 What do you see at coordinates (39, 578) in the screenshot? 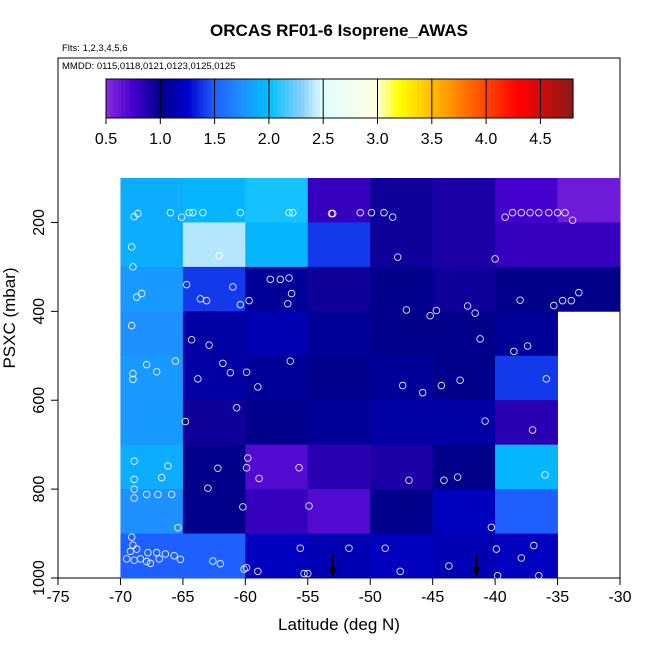
I see `y-tick-label: 1000` at bounding box center [39, 578].